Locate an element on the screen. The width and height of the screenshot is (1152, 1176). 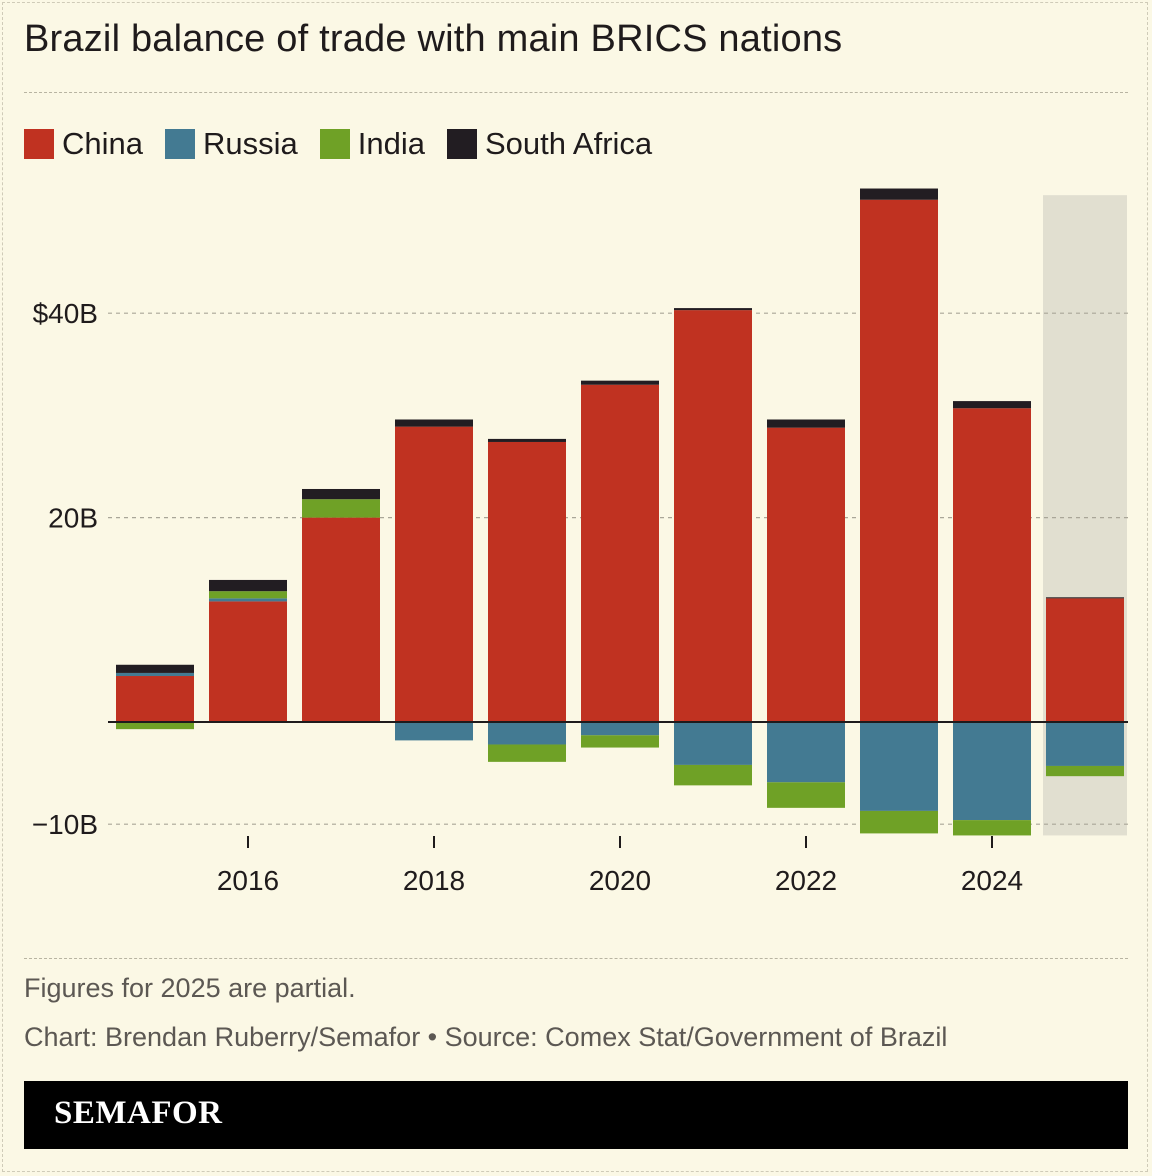
legend-swatch-china is located at coordinates (39, 144).